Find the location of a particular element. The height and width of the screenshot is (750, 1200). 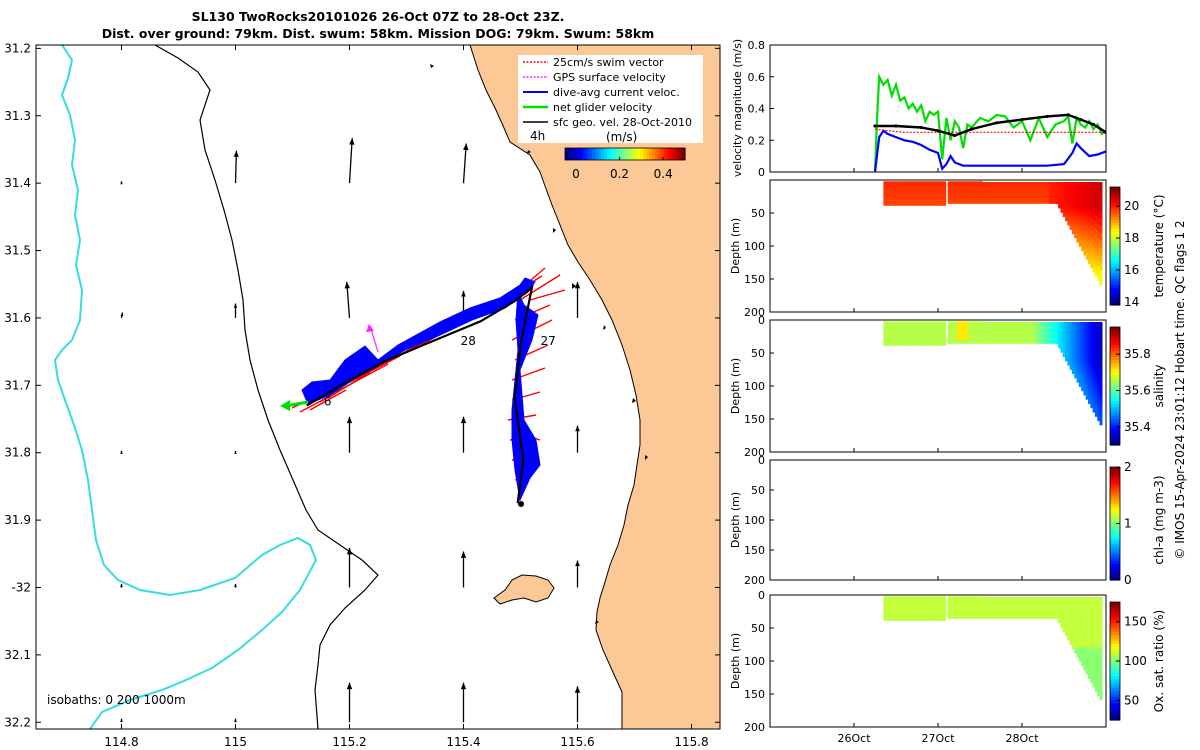

map-x-tick-label: 115.6 is located at coordinates (577, 742).